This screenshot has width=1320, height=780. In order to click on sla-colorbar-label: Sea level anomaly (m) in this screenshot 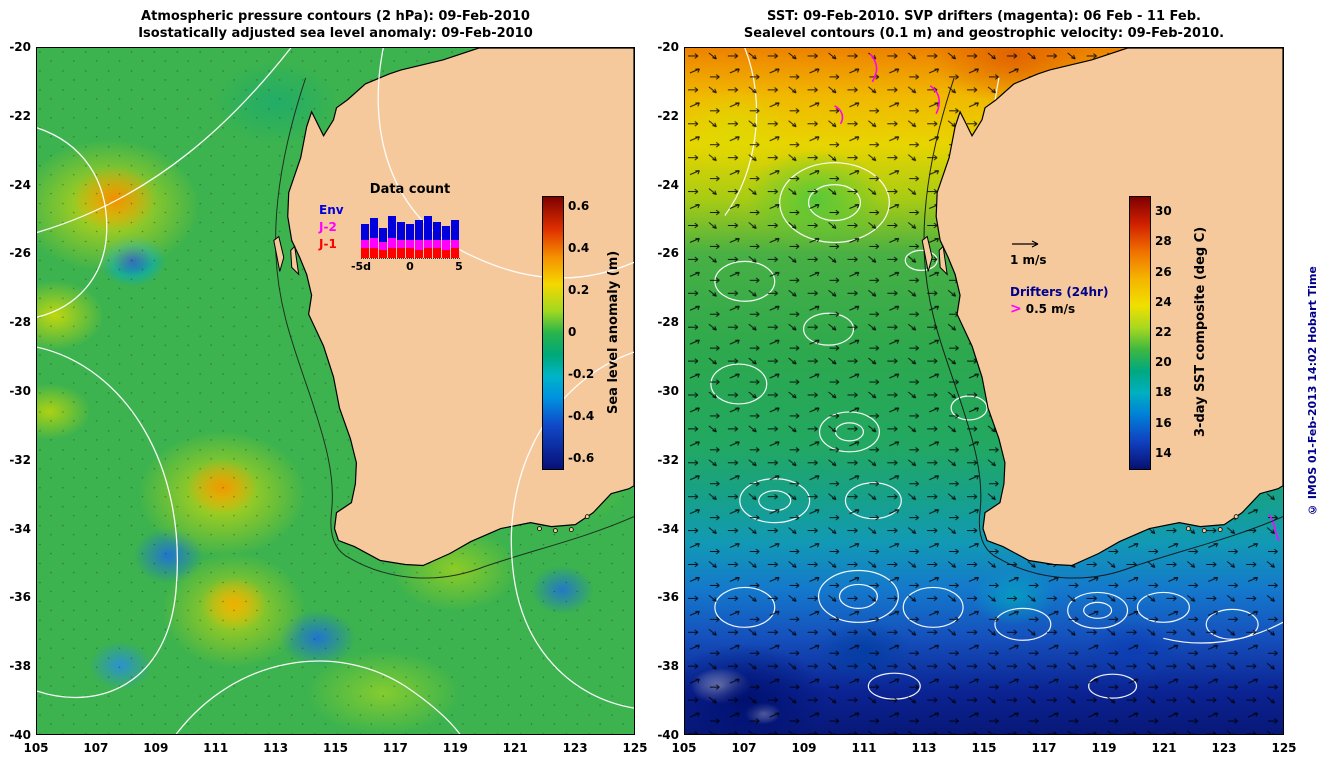, I will do `click(613, 332)`.